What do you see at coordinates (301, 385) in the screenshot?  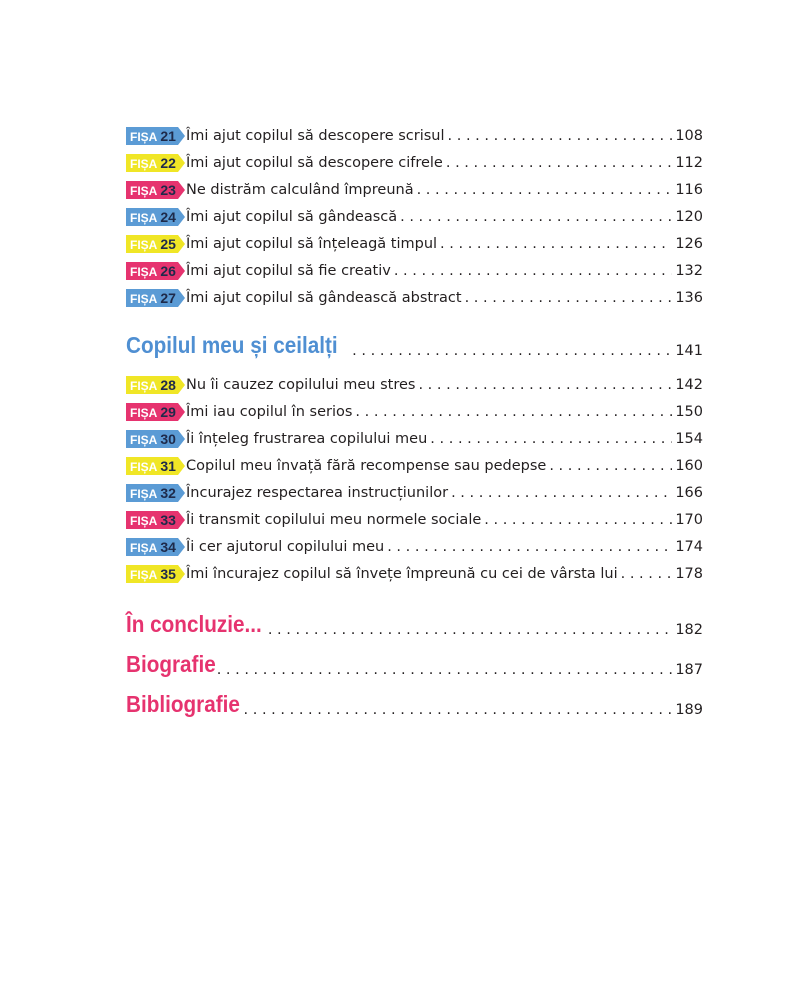 I see `entry-title: Nu îi cauzez copilului meu stres` at bounding box center [301, 385].